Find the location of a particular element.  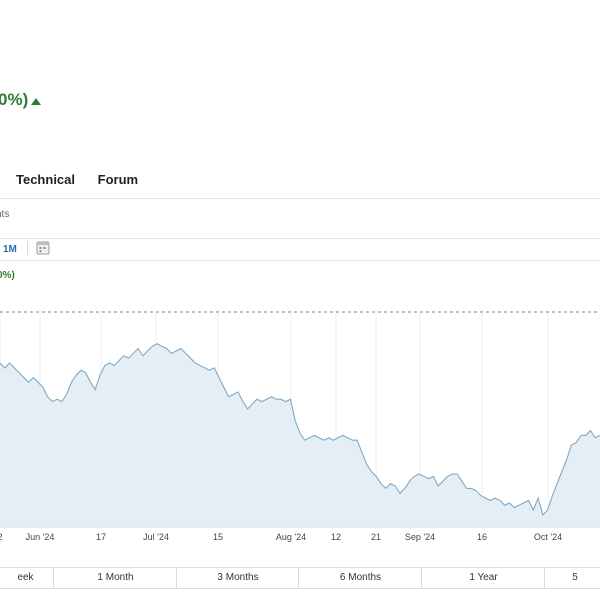

x-tick-label: 12 is located at coordinates (336, 537).